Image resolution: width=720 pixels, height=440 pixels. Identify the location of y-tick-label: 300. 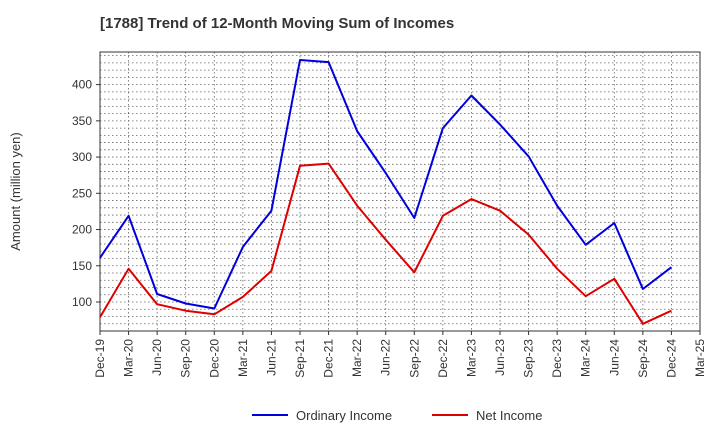
(82, 157).